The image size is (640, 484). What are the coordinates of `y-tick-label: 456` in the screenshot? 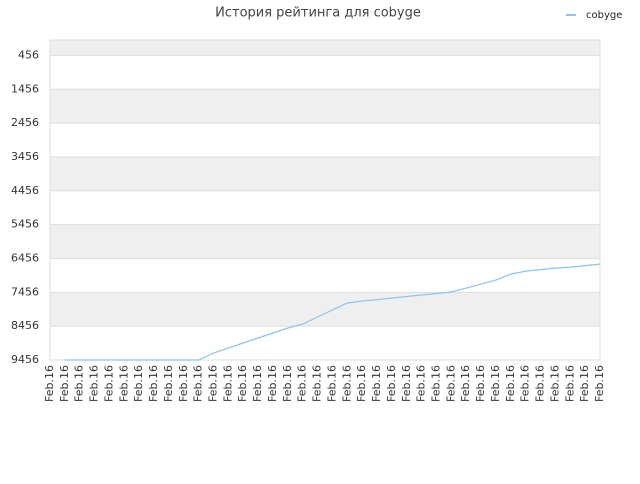 It's located at (28, 54).